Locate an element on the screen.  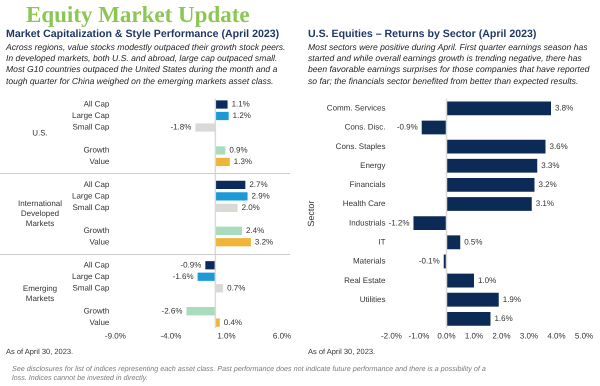
y-tick-label: Utilities is located at coordinates (373, 299).